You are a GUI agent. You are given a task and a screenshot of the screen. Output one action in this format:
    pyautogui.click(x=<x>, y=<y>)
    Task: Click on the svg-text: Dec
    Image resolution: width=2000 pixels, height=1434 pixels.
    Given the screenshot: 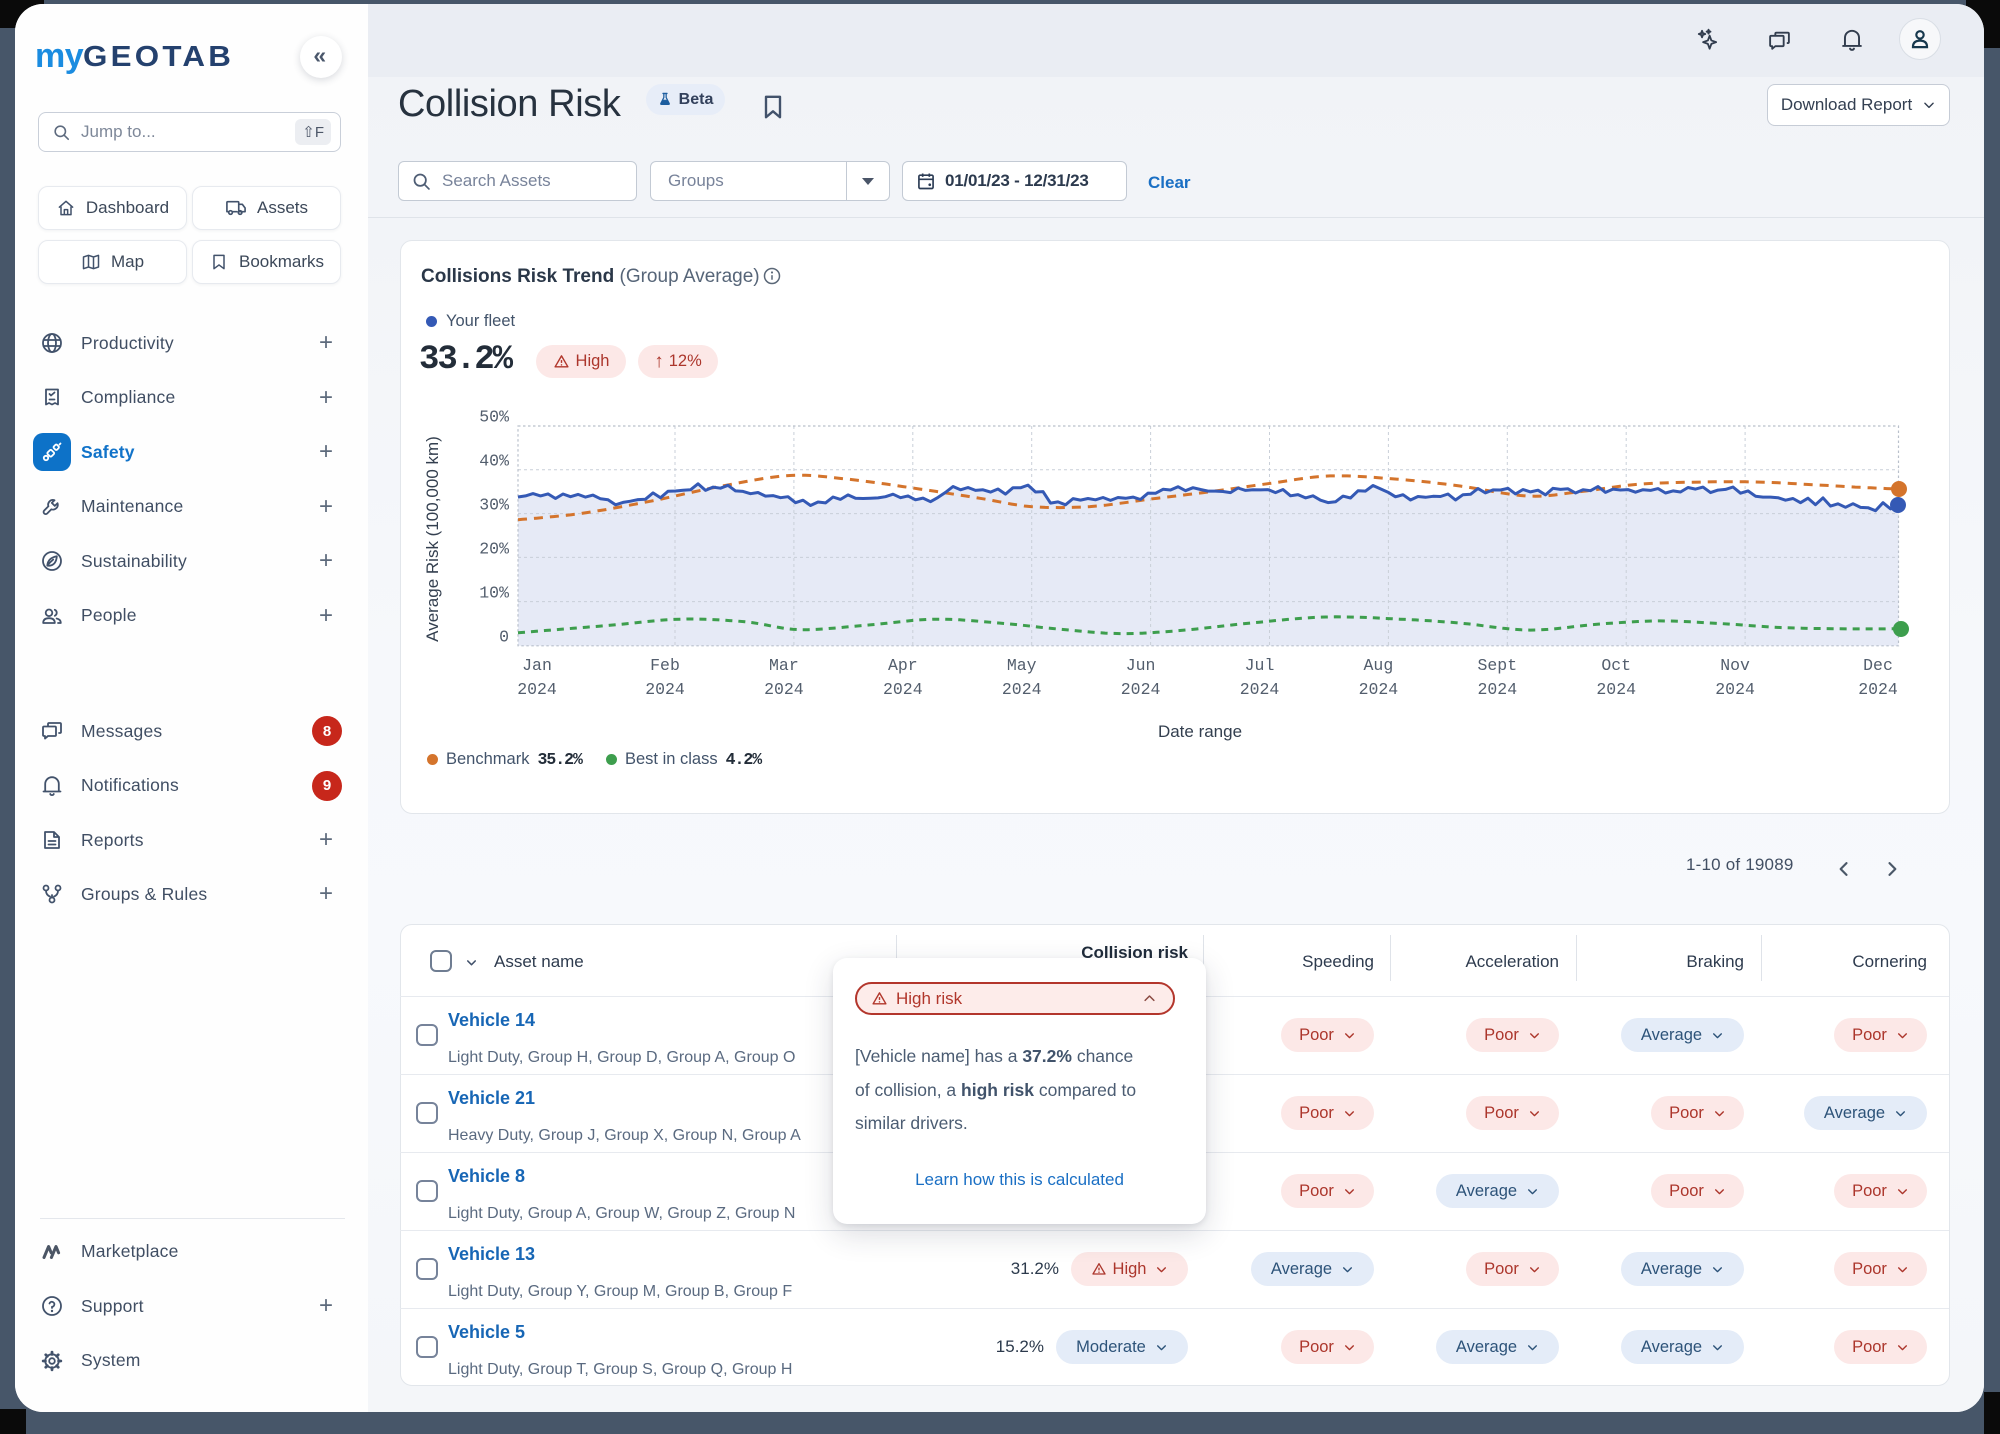 What is the action you would take?
    pyautogui.click(x=1878, y=665)
    